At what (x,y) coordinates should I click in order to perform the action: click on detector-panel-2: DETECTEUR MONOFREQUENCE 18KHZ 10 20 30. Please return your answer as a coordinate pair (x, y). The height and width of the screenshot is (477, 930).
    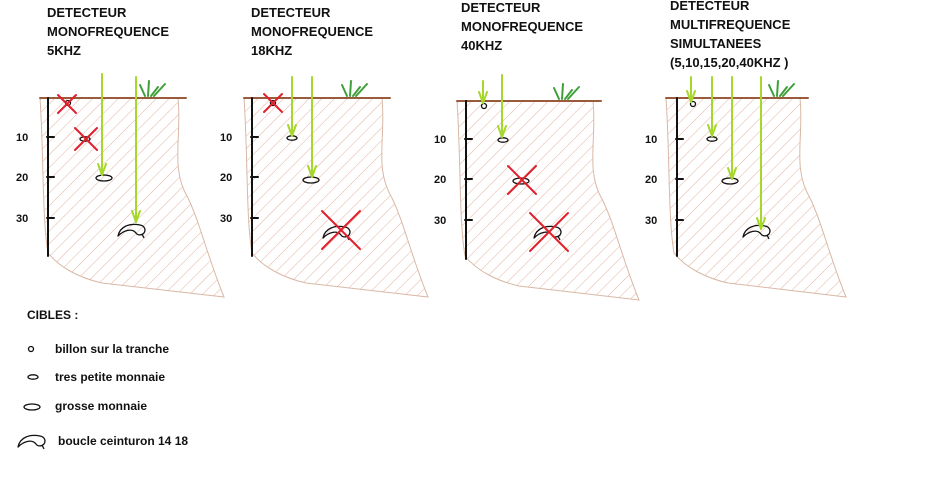
    Looking at the image, I should click on (324, 151).